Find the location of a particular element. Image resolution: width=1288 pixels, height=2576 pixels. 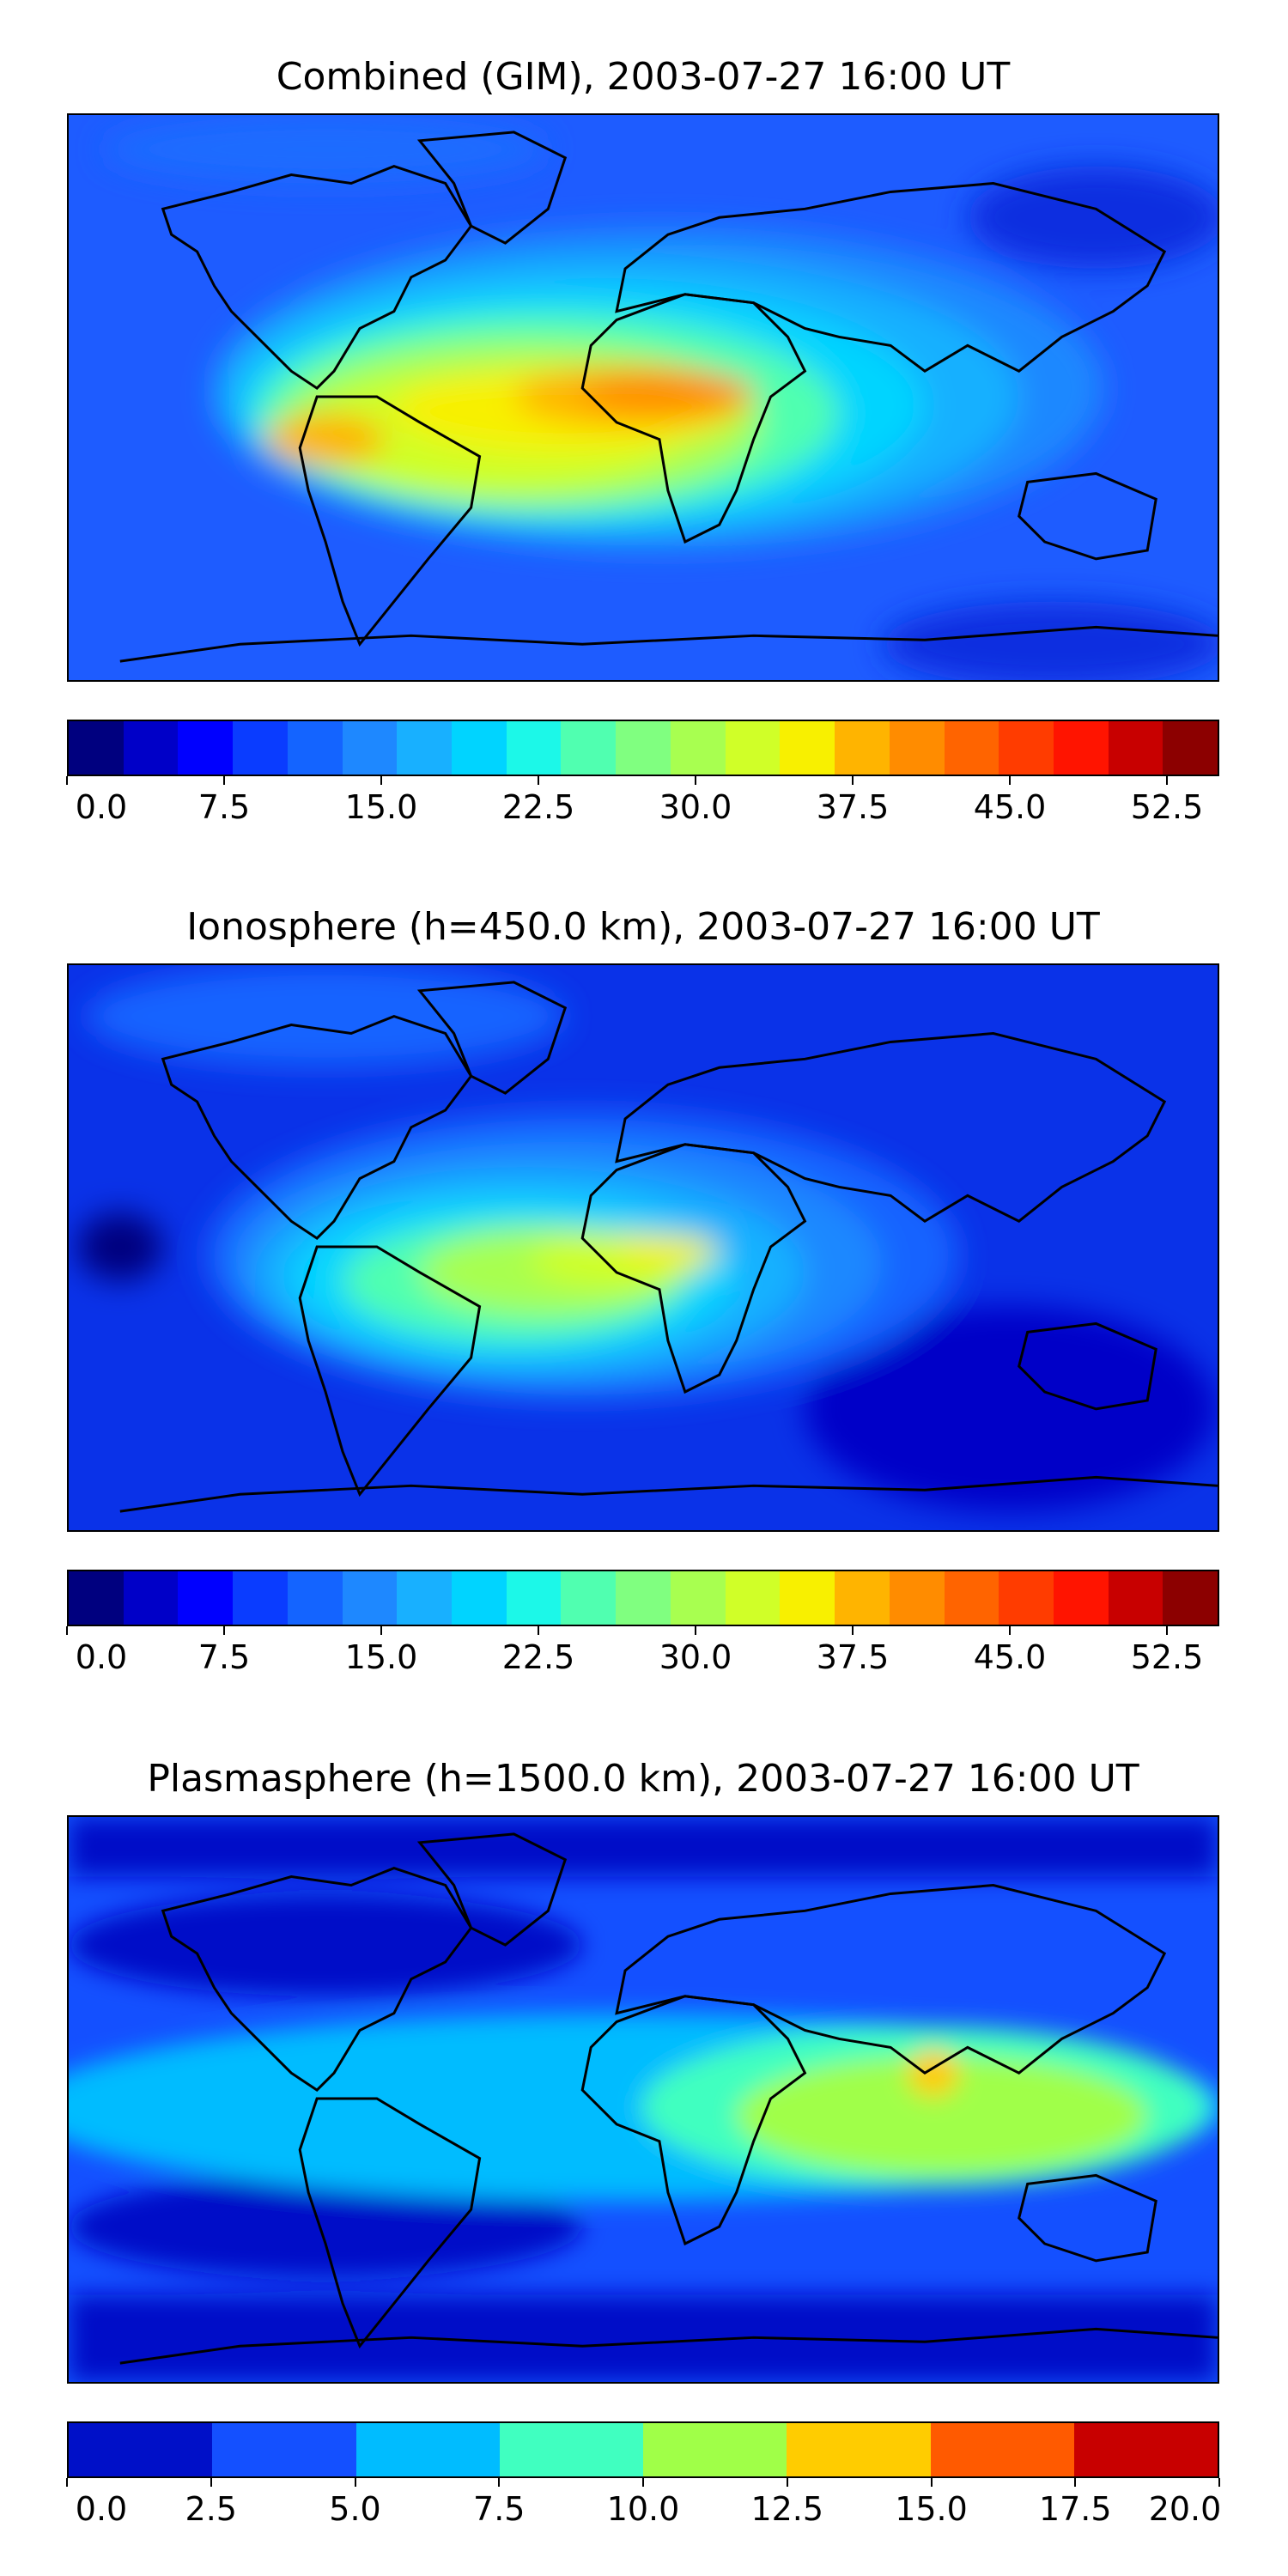

colorbar-tick-label: 52.5 is located at coordinates (1167, 1657).